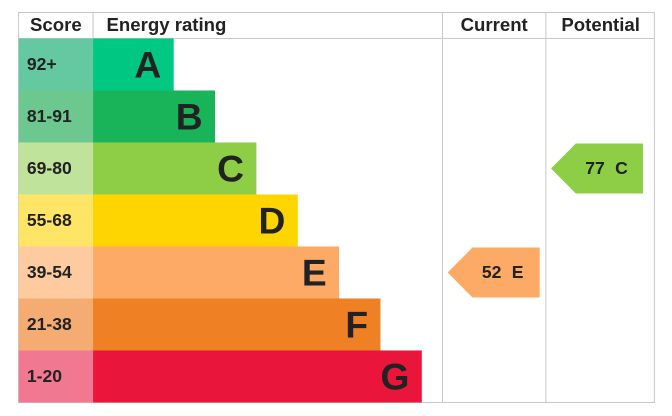  I want to click on rating-letter: B, so click(189, 116).